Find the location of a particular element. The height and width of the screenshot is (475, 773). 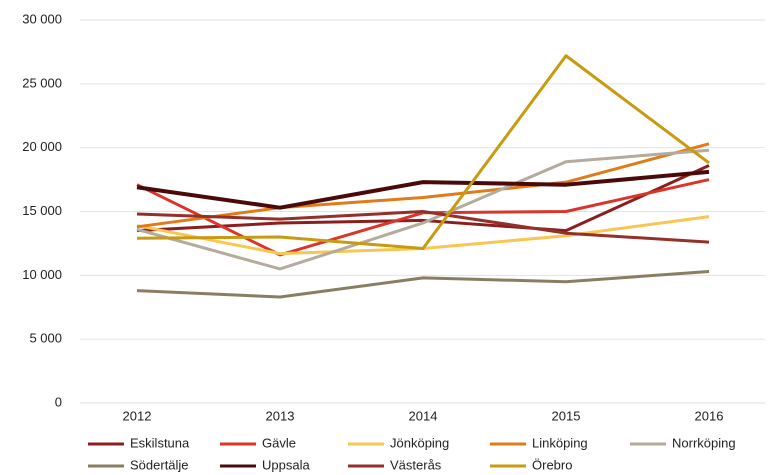

legend-label: Örebro is located at coordinates (552, 464).